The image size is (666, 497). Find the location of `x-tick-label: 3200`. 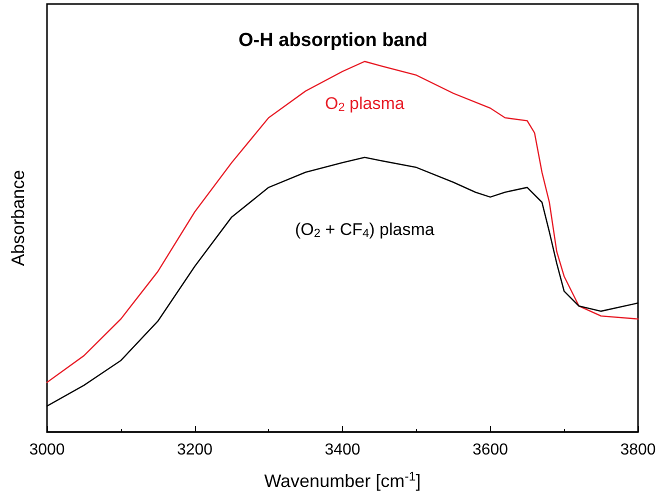

x-tick-label: 3200 is located at coordinates (194, 450).